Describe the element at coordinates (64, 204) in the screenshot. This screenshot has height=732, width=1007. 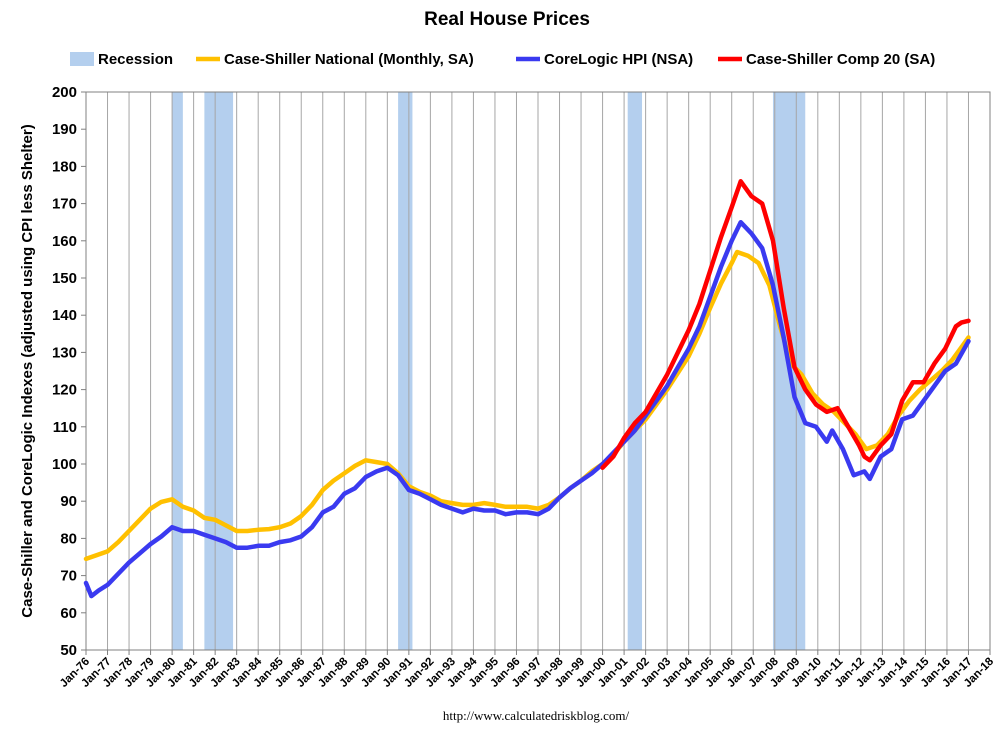
I see `y-tick-label-12: 170` at that location.